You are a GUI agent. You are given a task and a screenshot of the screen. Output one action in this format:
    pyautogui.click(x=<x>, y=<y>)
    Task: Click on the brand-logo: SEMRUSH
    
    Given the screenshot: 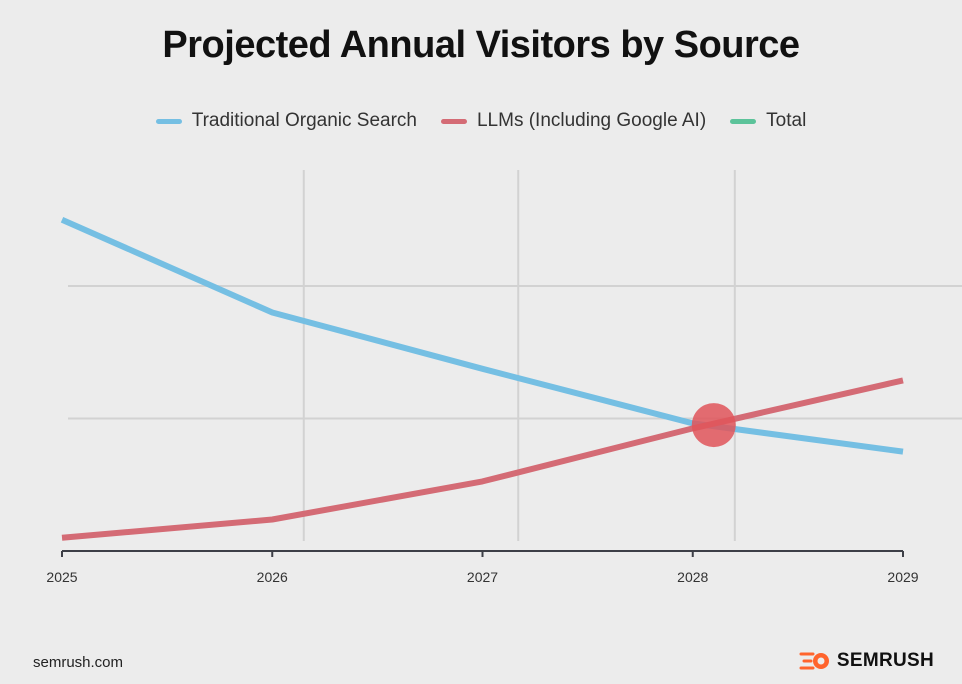 What is the action you would take?
    pyautogui.click(x=866, y=661)
    